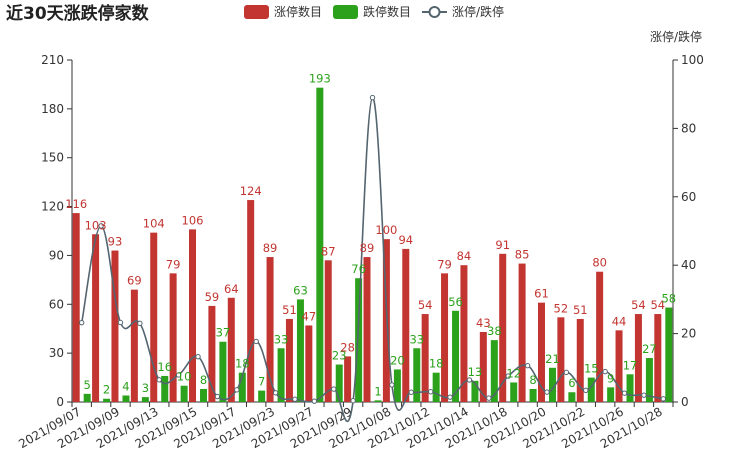 Image resolution: width=750 pixels, height=463 pixels. I want to click on data-label-limit-down: 16, so click(164, 367).